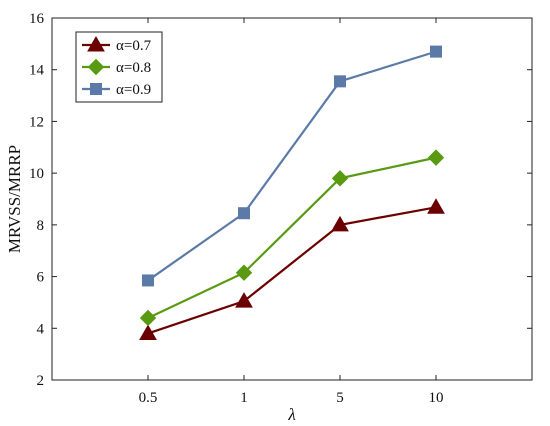 The width and height of the screenshot is (550, 426). I want to click on y-tick-label: 12, so click(36, 122).